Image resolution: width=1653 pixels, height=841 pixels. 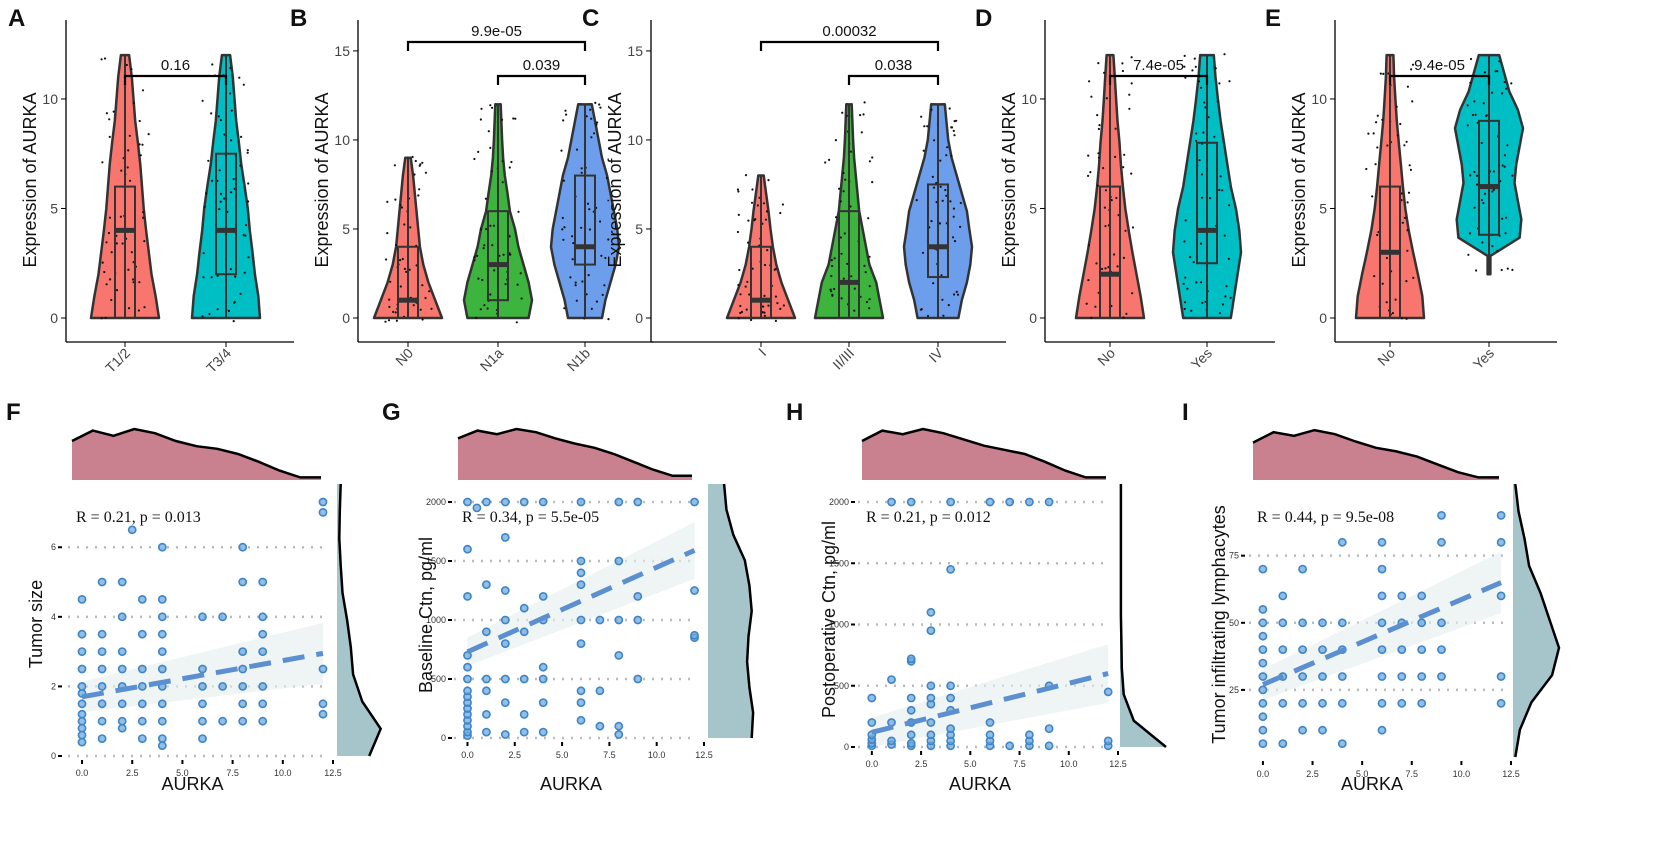 What do you see at coordinates (132, 773) in the screenshot?
I see `x-tick-label: 2.5` at bounding box center [132, 773].